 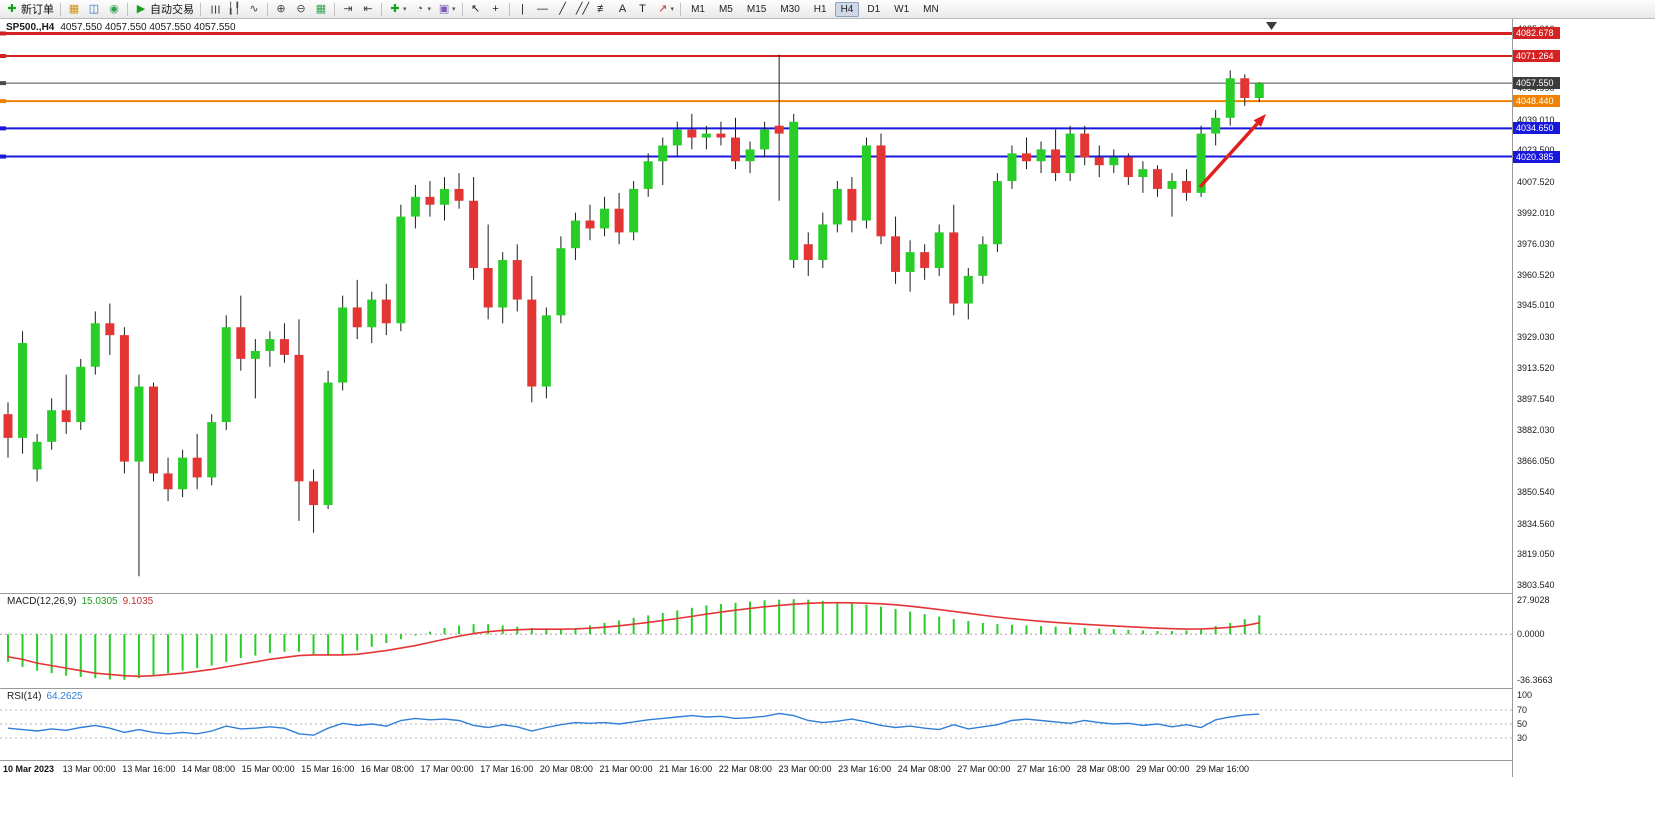 What do you see at coordinates (12, 8) in the screenshot?
I see `new-order-icon: ✚` at bounding box center [12, 8].